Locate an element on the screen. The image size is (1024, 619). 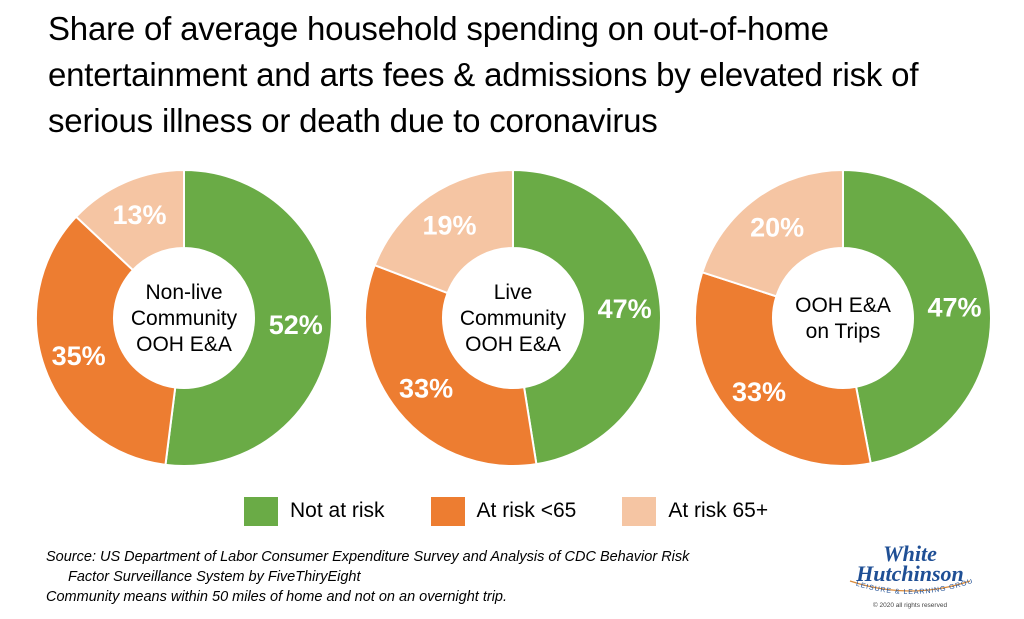
legend-item-at-risk-65-plus: At risk 65+ is located at coordinates (695, 511).